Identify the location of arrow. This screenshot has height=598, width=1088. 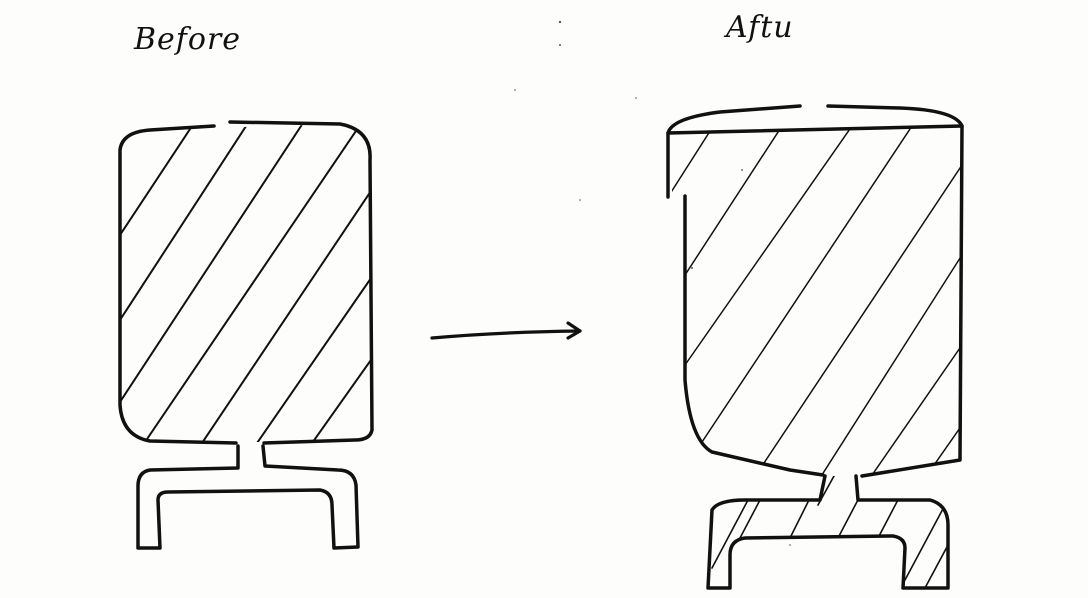
(506, 330).